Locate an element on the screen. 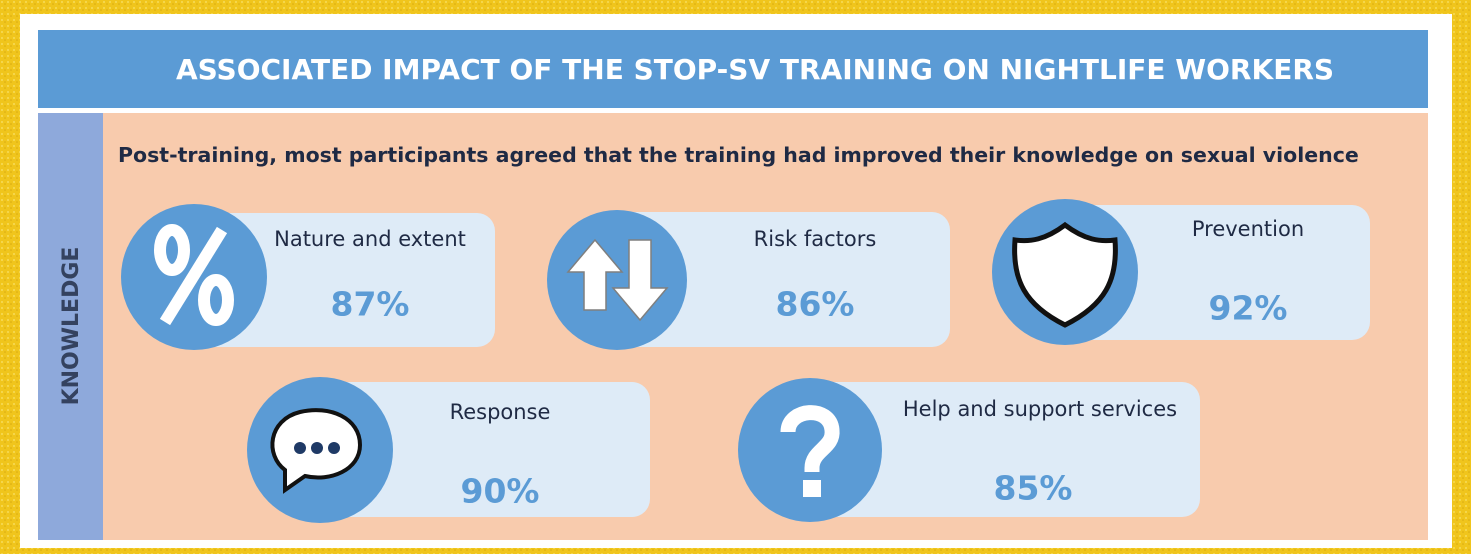 The width and height of the screenshot is (1471, 554). sidebar-label: KNOWLEDGE is located at coordinates (71, 326).